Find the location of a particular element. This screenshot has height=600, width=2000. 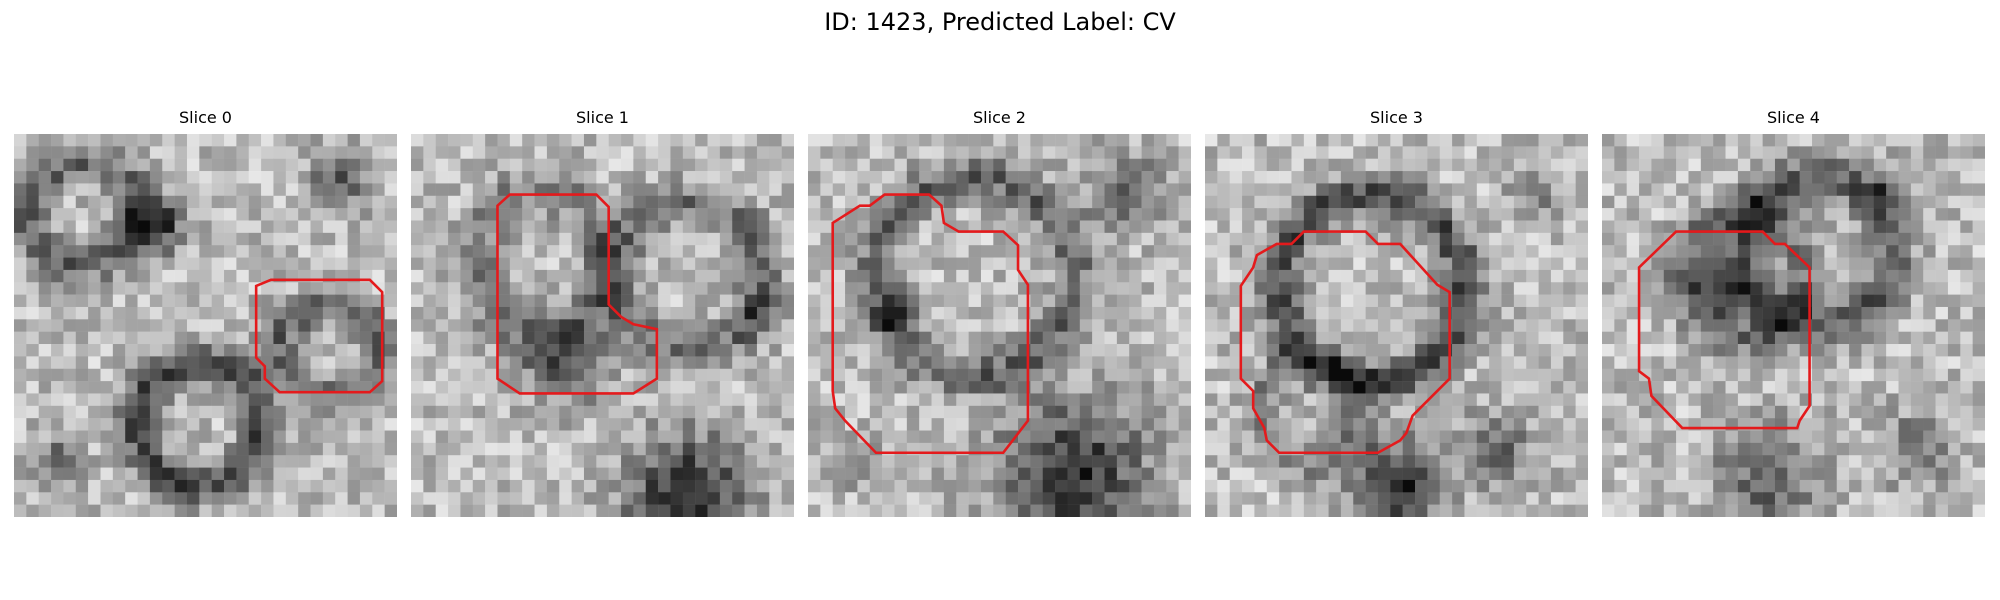

slice-title-2: Slice 2 is located at coordinates (999, 117).